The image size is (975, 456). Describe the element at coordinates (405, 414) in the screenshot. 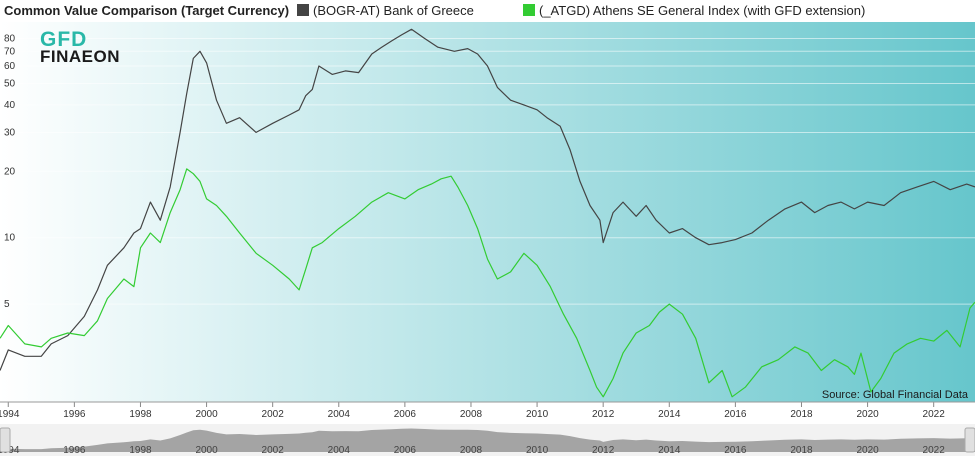

I see `x-tick-label: 2006` at that location.